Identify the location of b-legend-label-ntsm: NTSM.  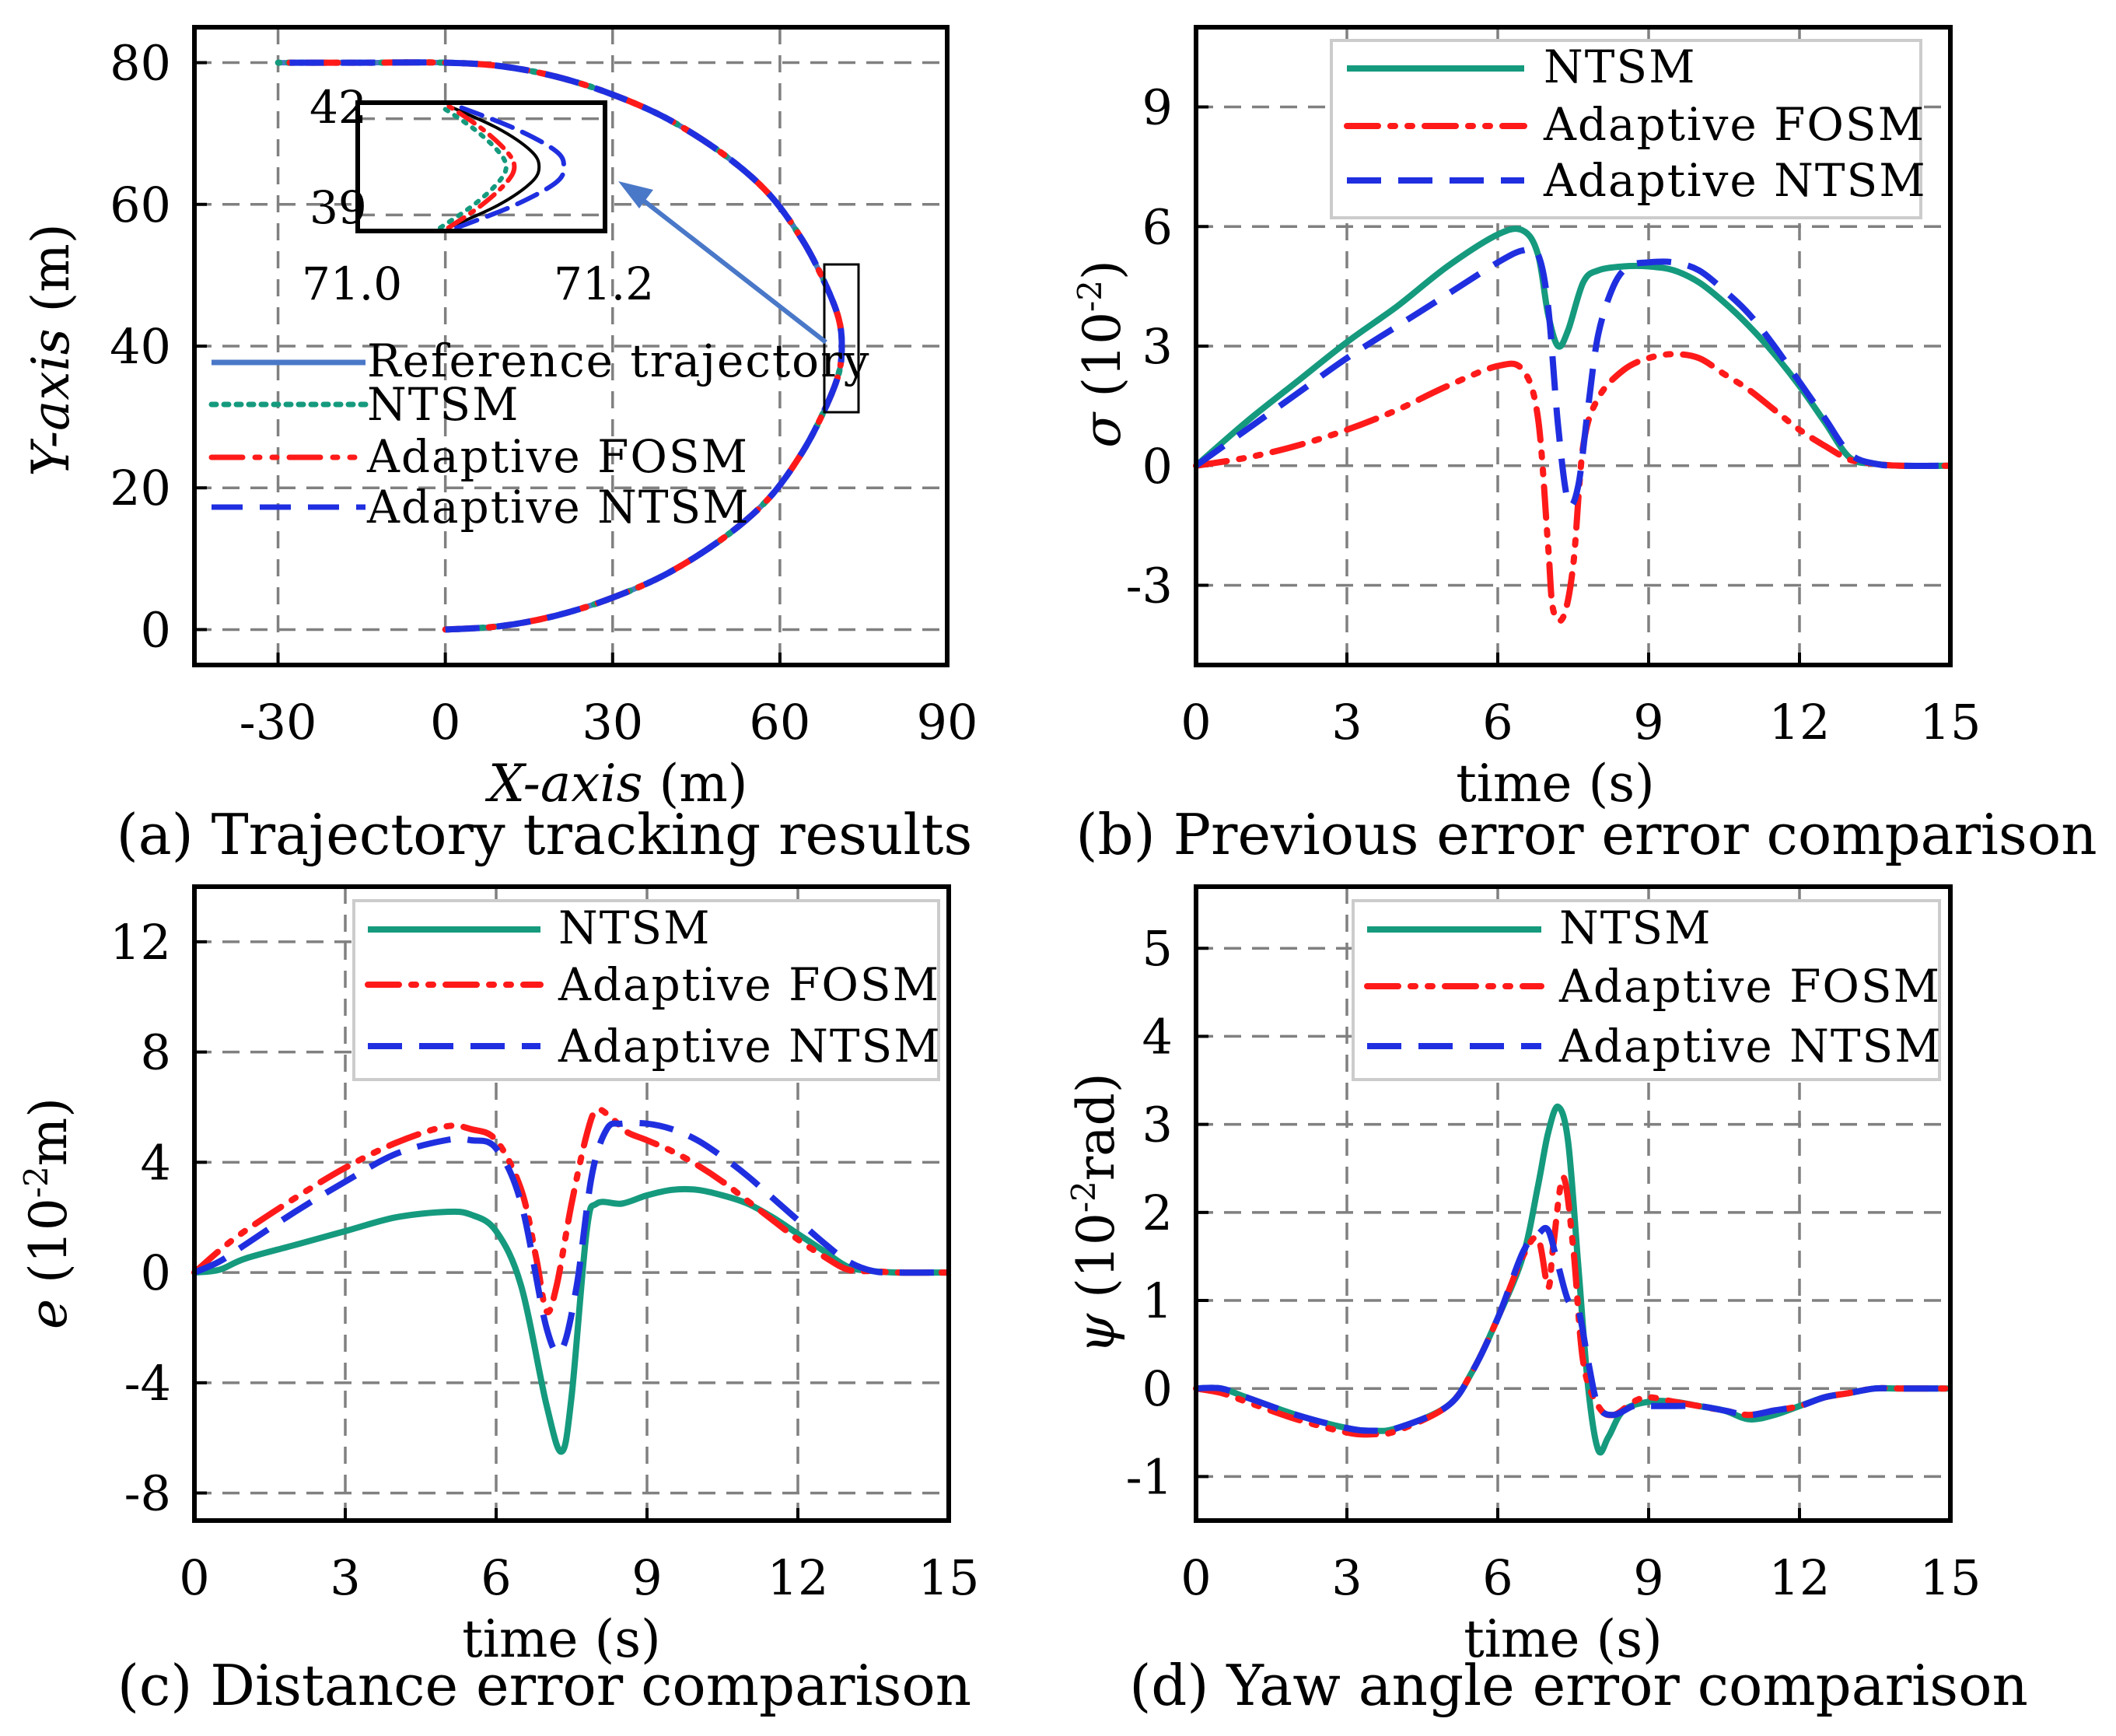
(1620, 66).